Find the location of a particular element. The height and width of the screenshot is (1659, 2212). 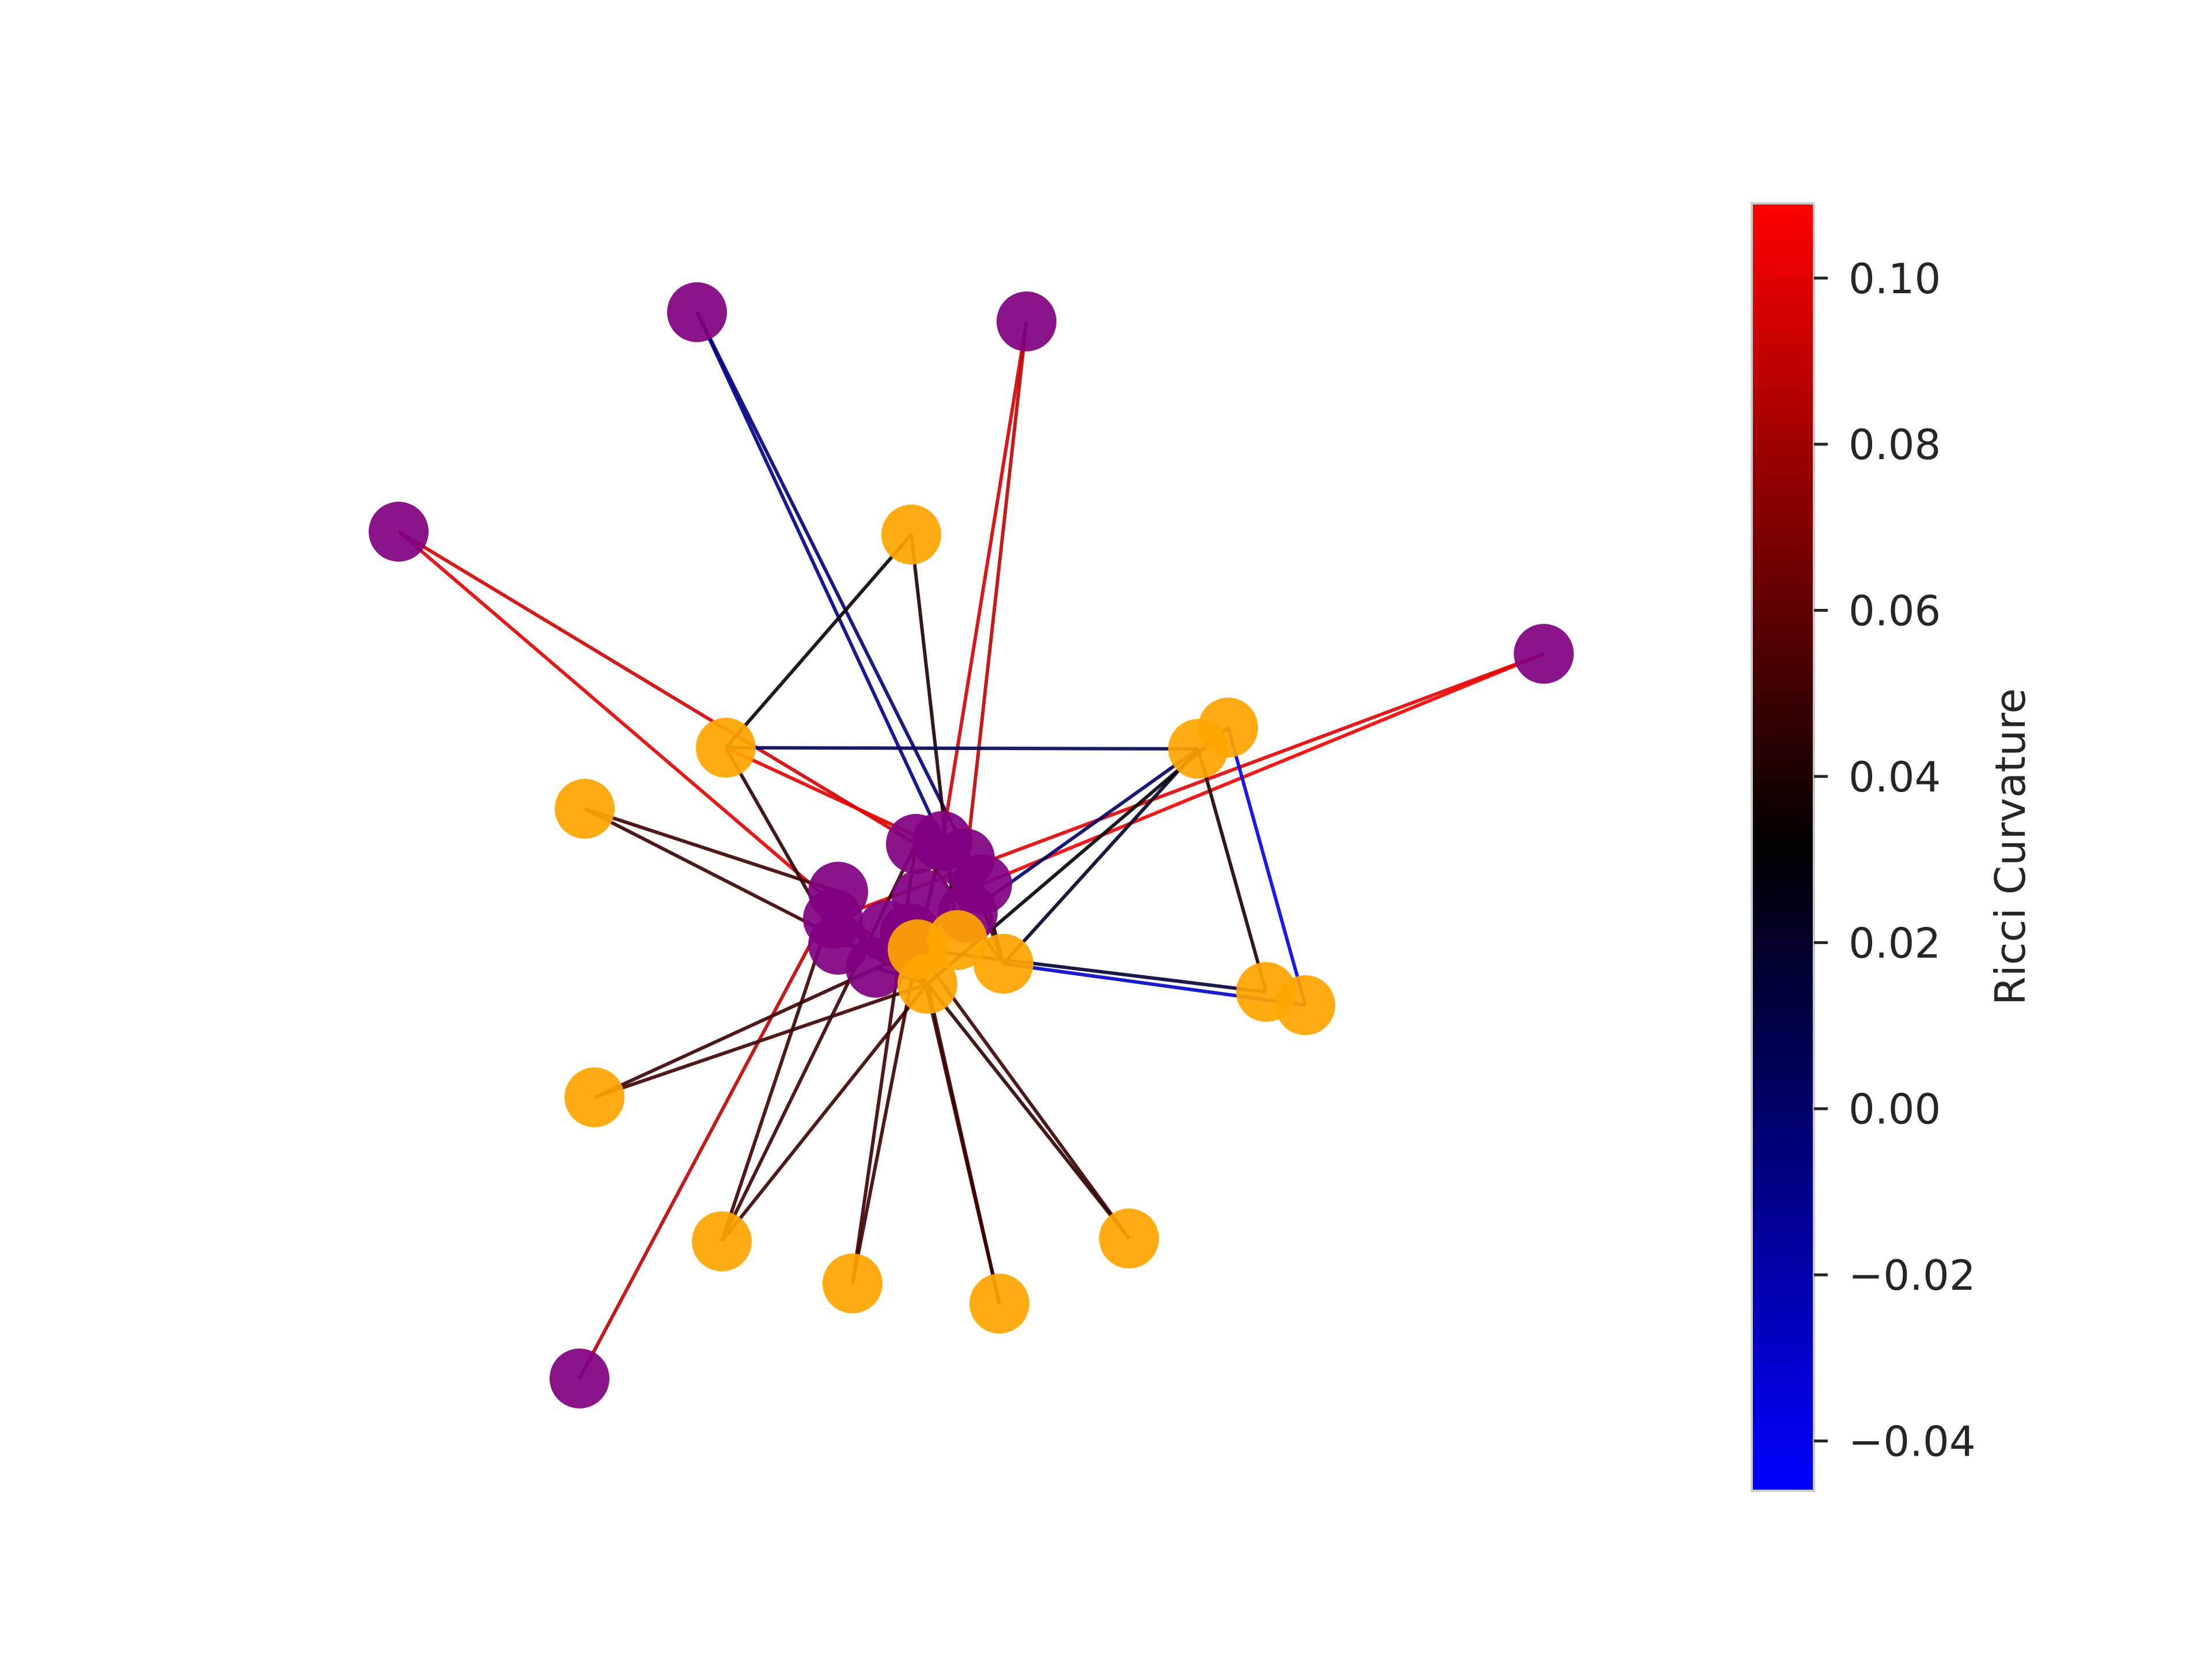

colorbar-tick-label: 0.06 is located at coordinates (1895, 611).